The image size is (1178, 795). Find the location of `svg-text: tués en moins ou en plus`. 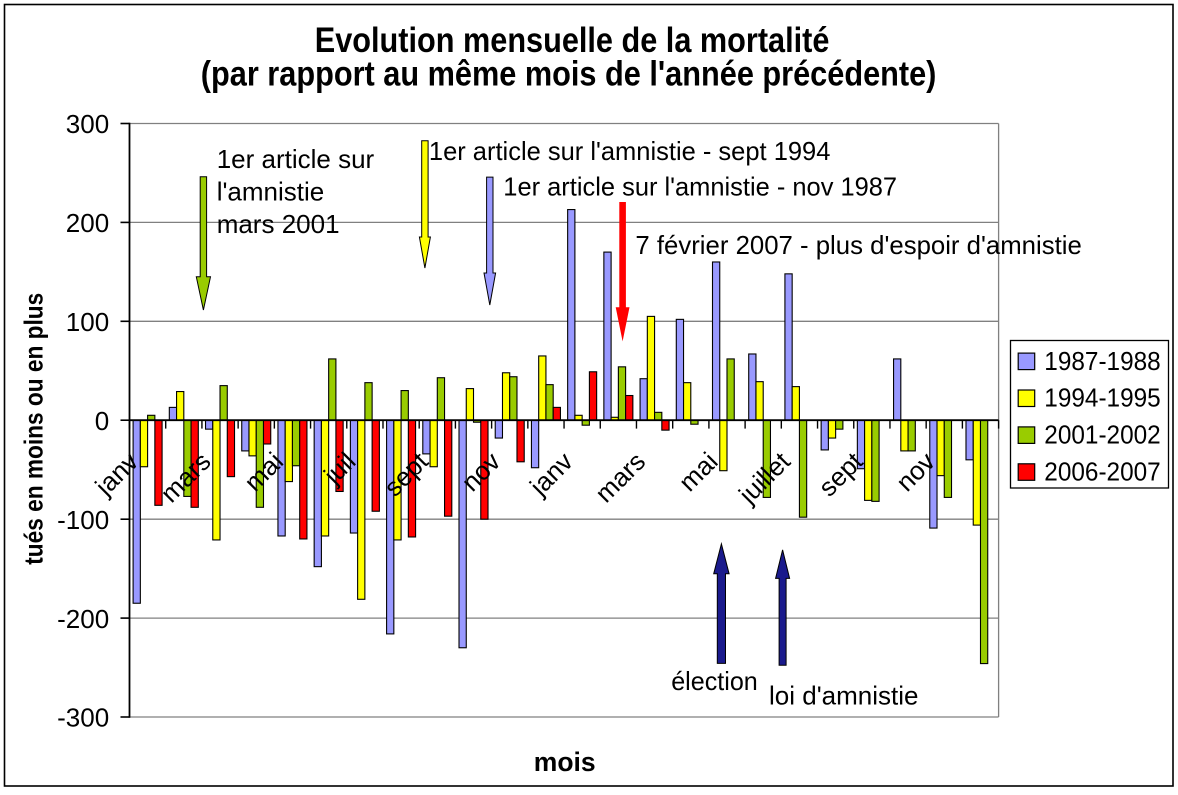

svg-text: tués en moins ou en plus is located at coordinates (34, 429).